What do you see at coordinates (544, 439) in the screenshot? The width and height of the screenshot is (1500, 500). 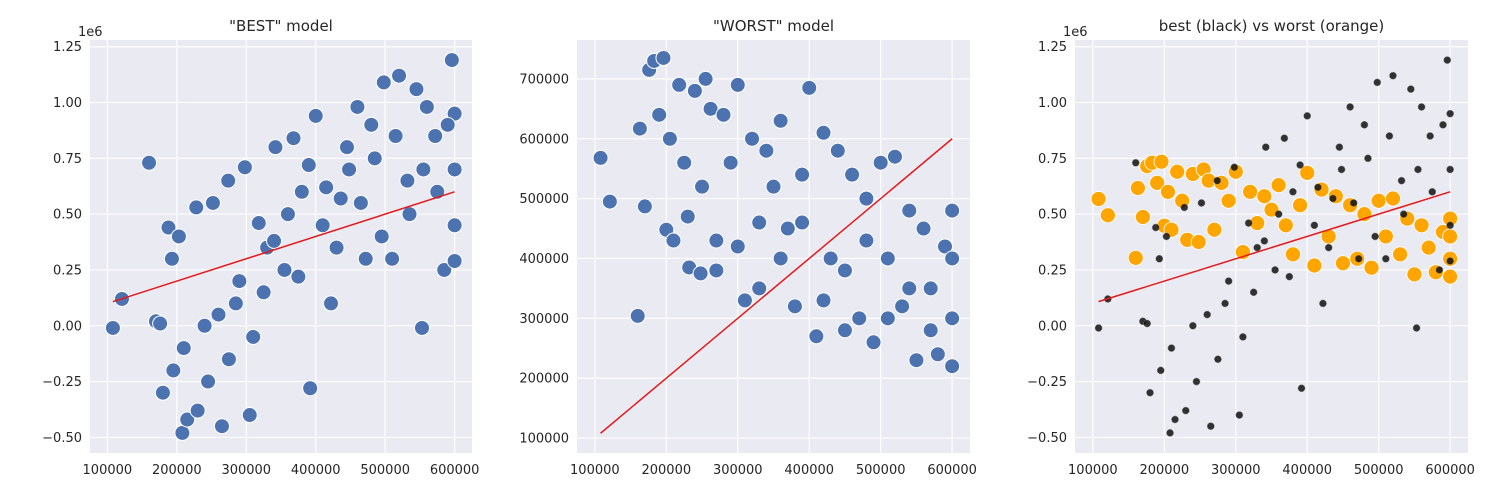 I see `y-tick-label: 100000` at bounding box center [544, 439].